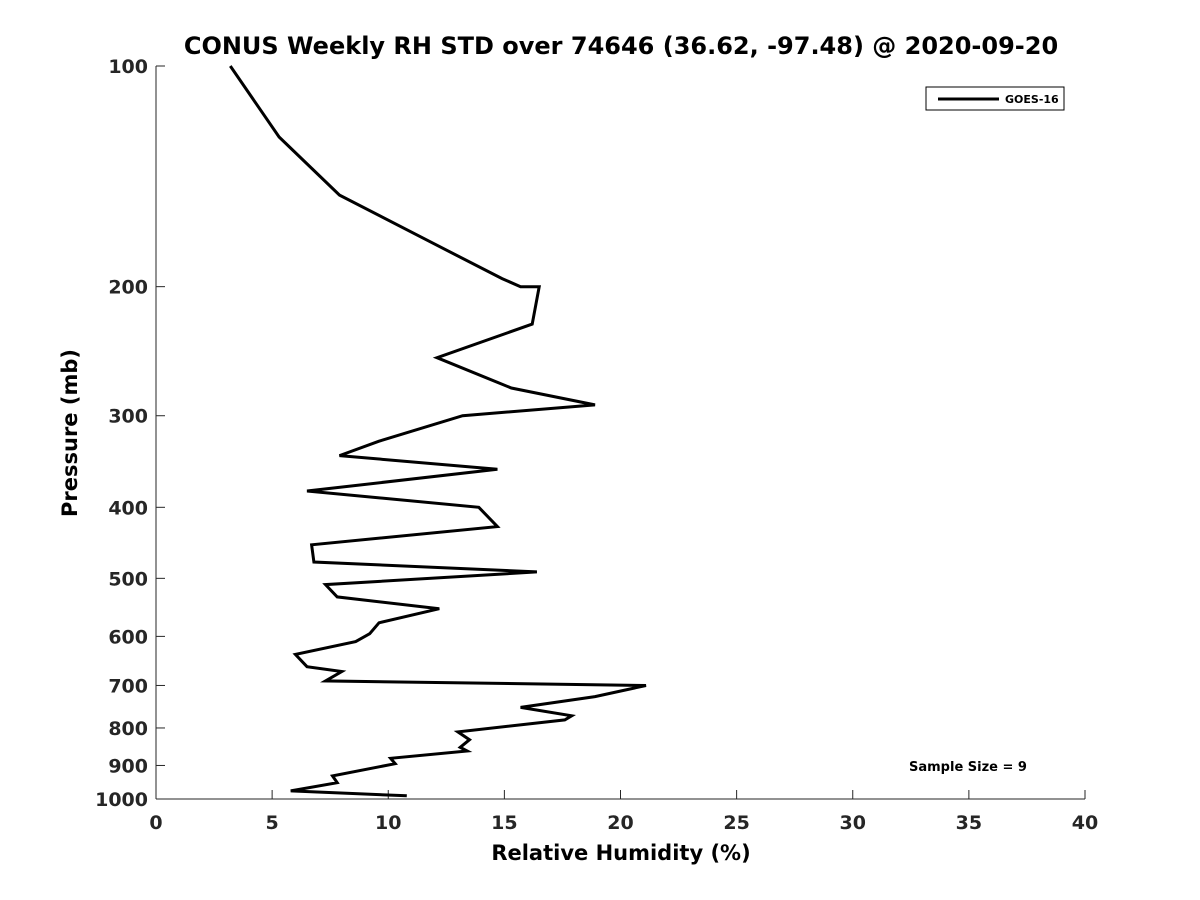  What do you see at coordinates (128, 686) in the screenshot?
I see `y-tick-label: 700` at bounding box center [128, 686].